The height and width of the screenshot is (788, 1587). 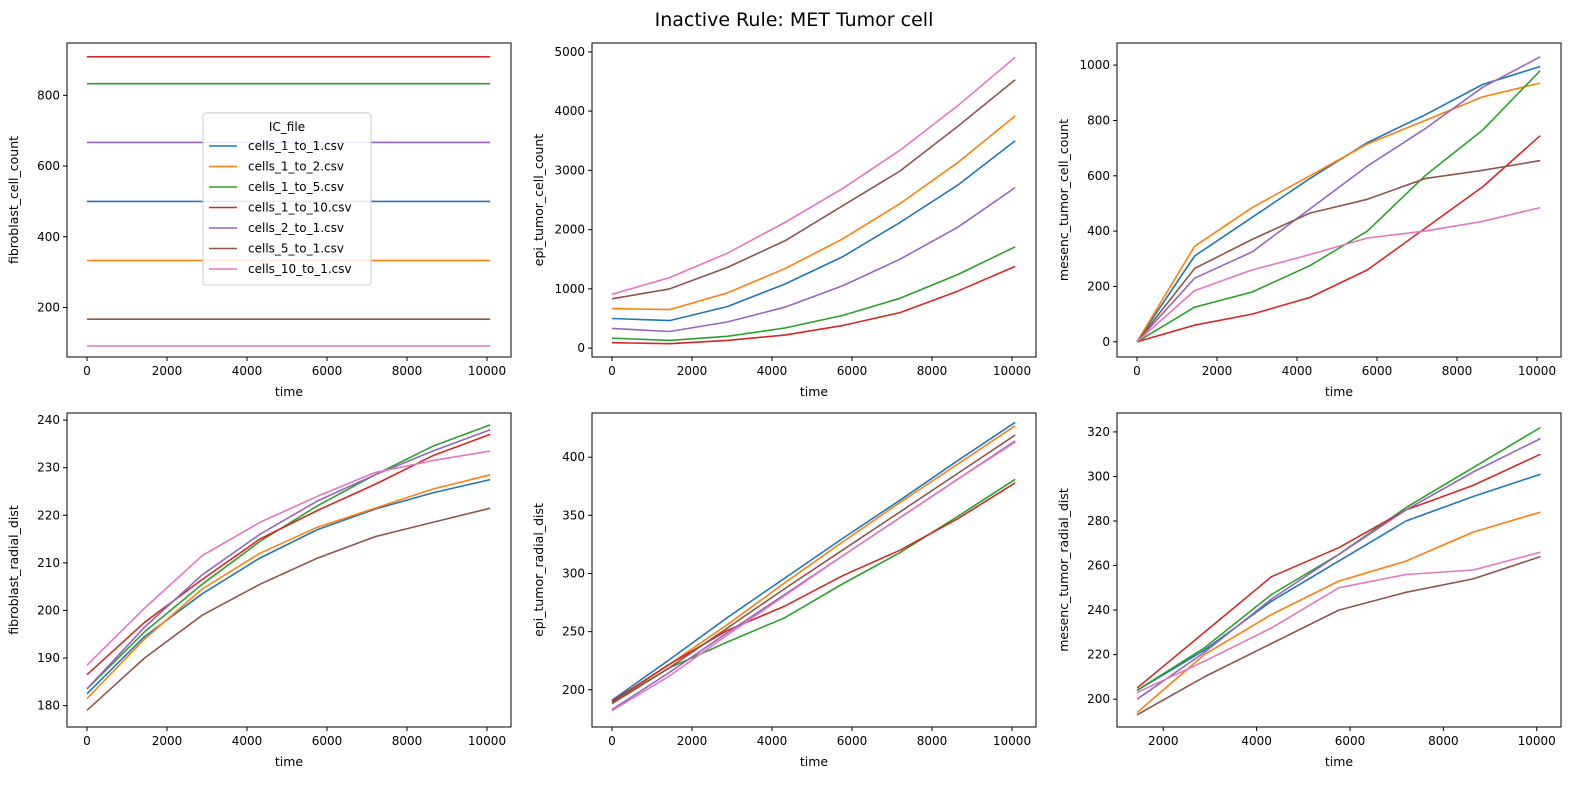 I want to click on legend-entry: cells_2_to_1.csv, so click(x=296, y=228).